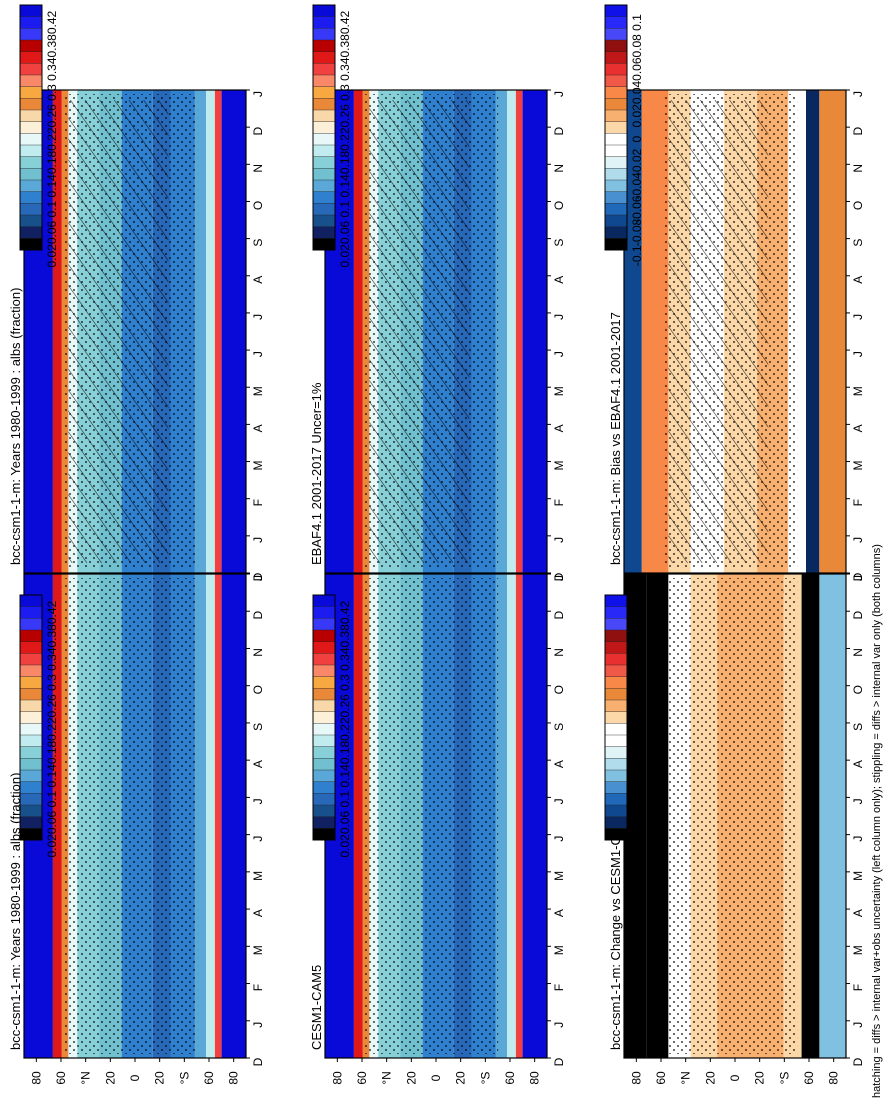 The image size is (890, 1107). What do you see at coordinates (637, 186) in the screenshot?
I see `colorbar-tick-label: -0.04` at bounding box center [637, 186].